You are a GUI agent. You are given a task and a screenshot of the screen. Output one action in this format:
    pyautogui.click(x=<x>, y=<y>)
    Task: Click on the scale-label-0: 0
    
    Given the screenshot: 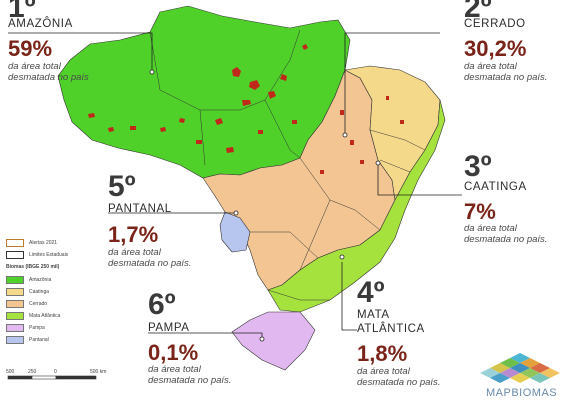 What is the action you would take?
    pyautogui.click(x=55, y=372)
    